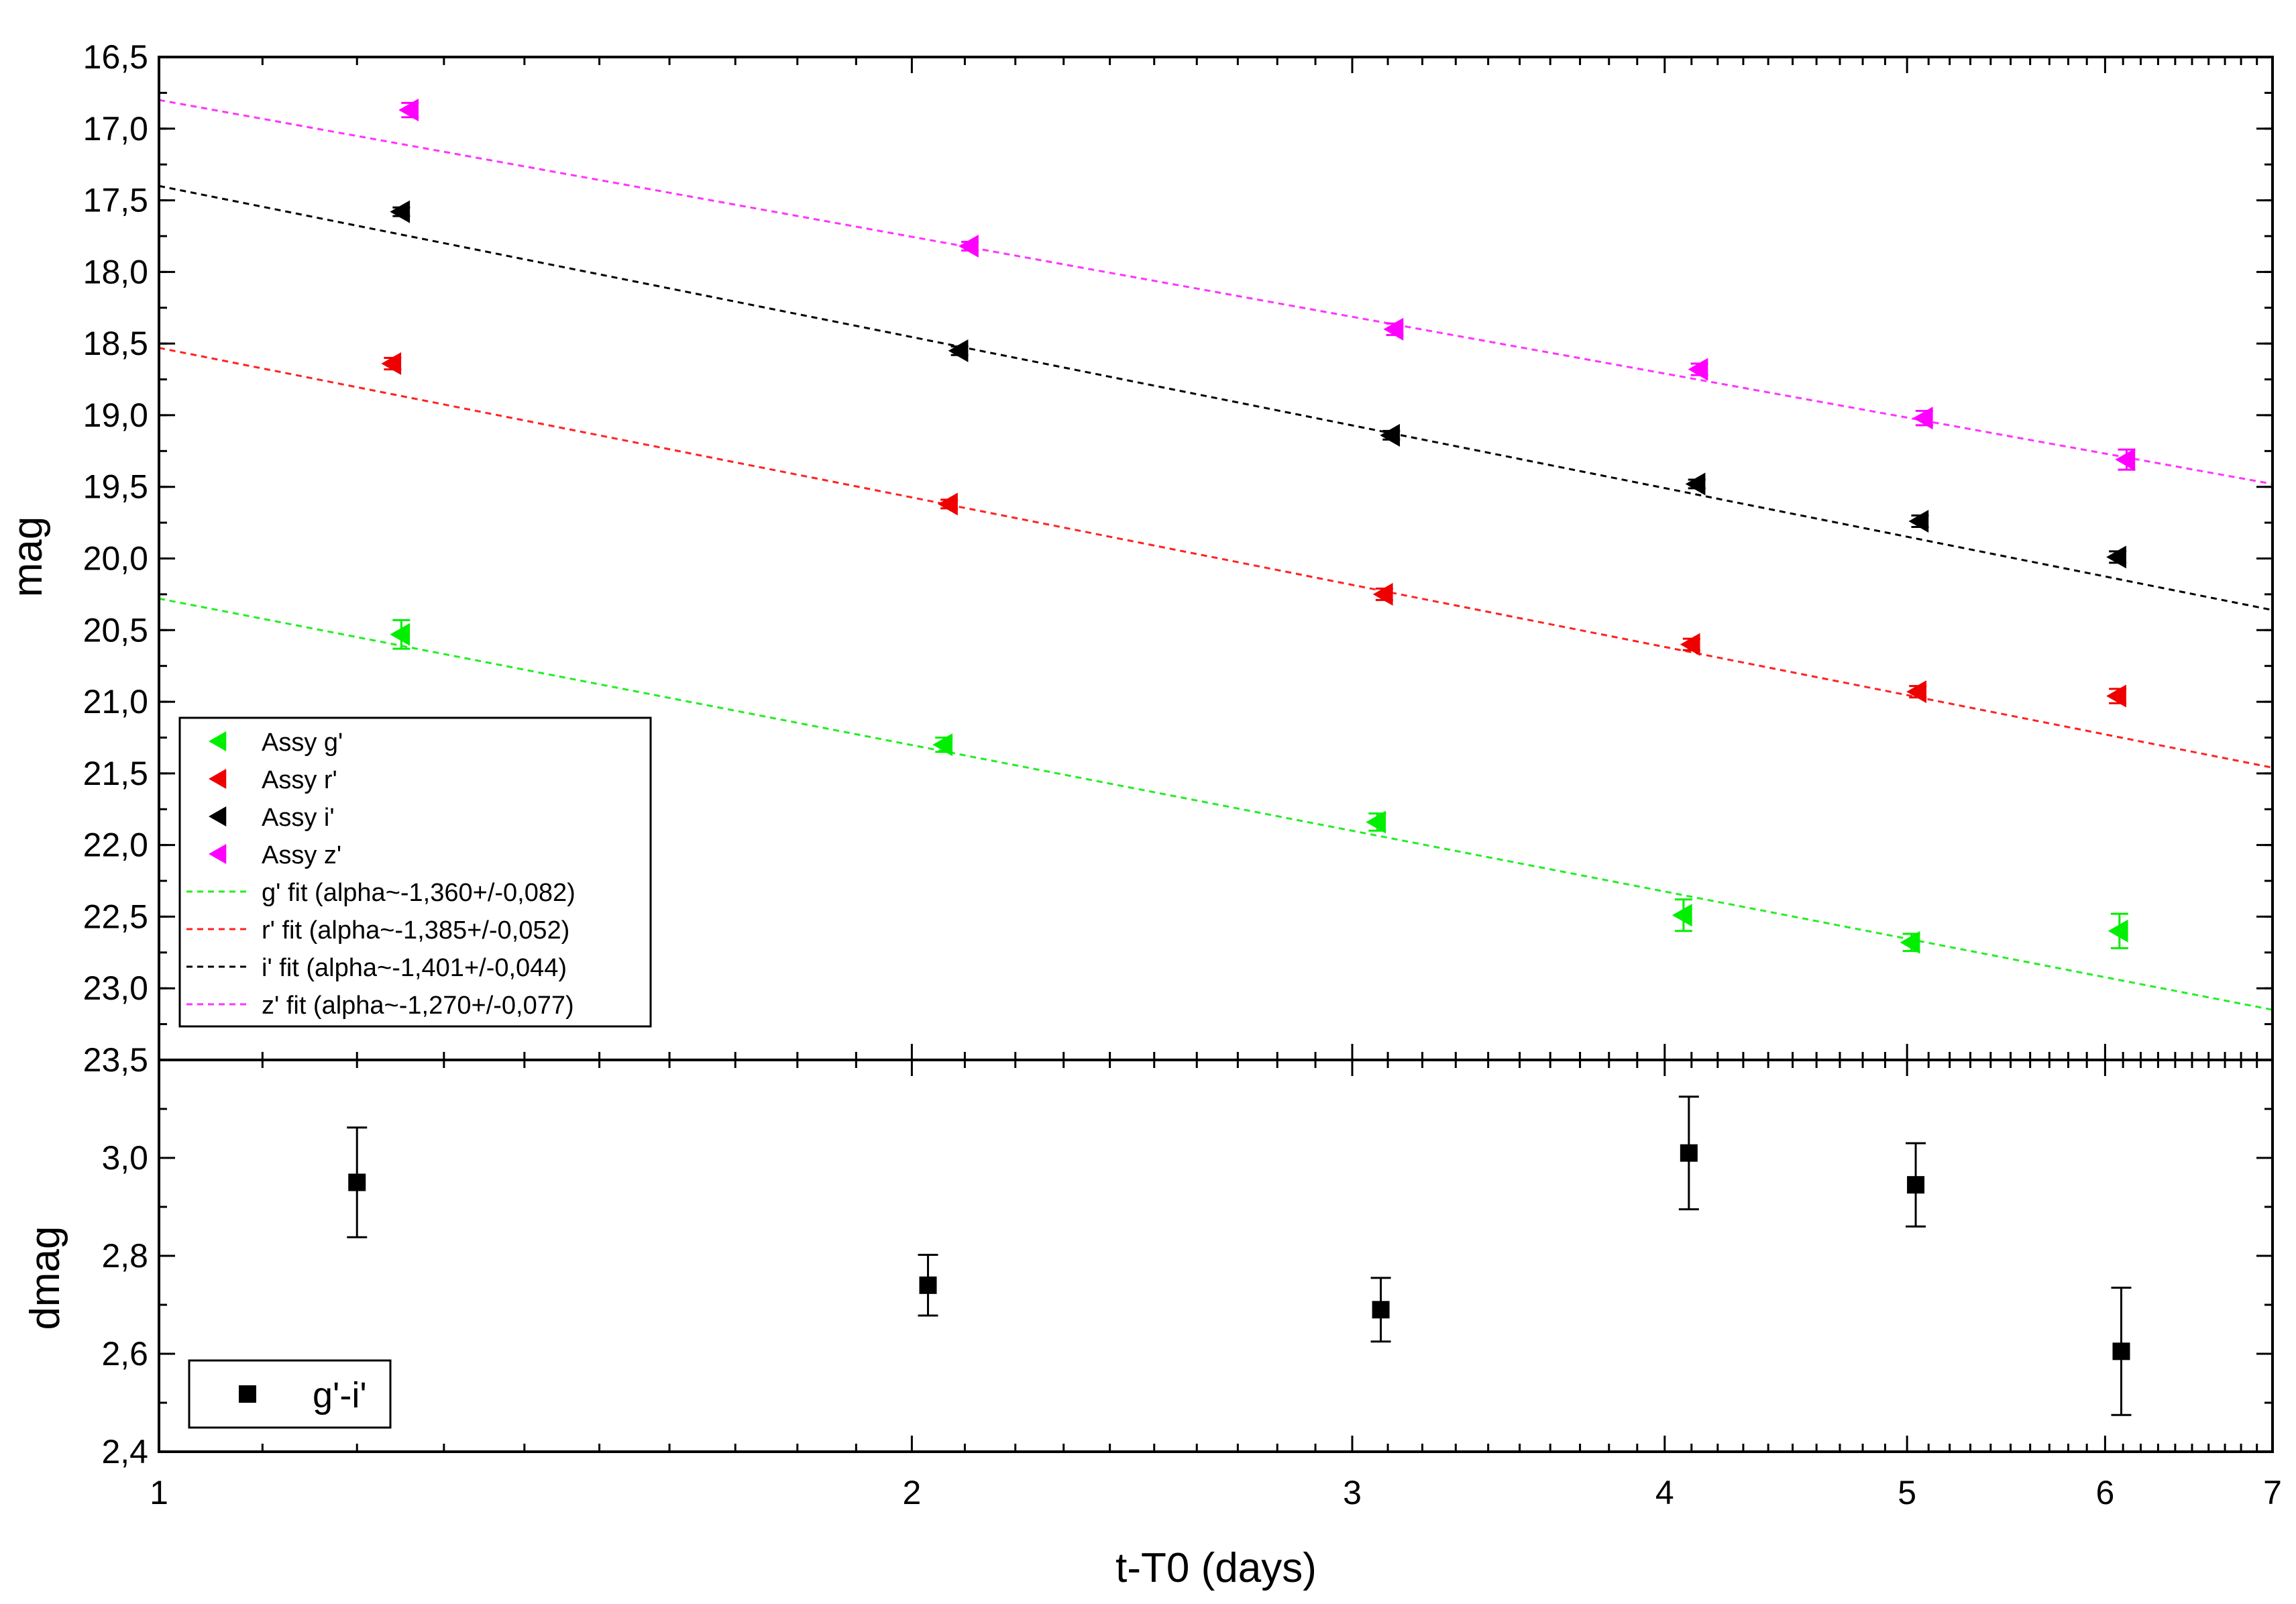 The image size is (2296, 1604). Describe the element at coordinates (1689, 1153) in the screenshot. I see `marker-gi-p3` at that location.